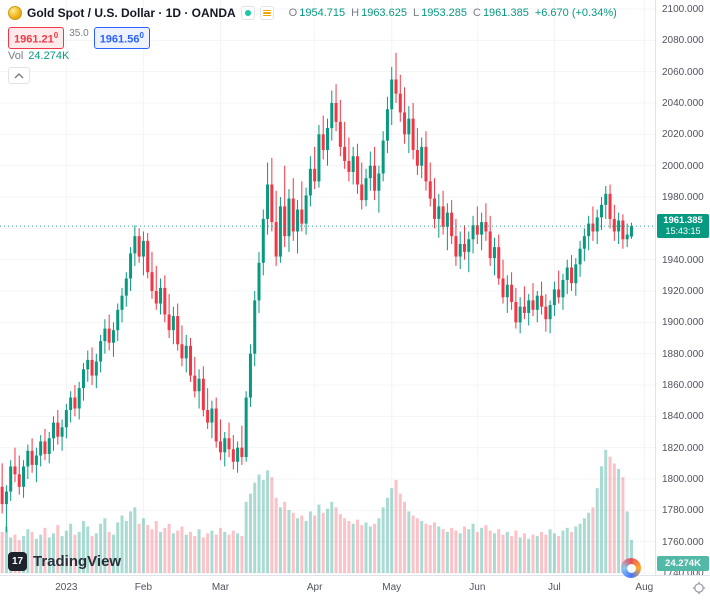 This screenshot has height=600, width=710. I want to click on time-axis-label: Jul, so click(554, 587).